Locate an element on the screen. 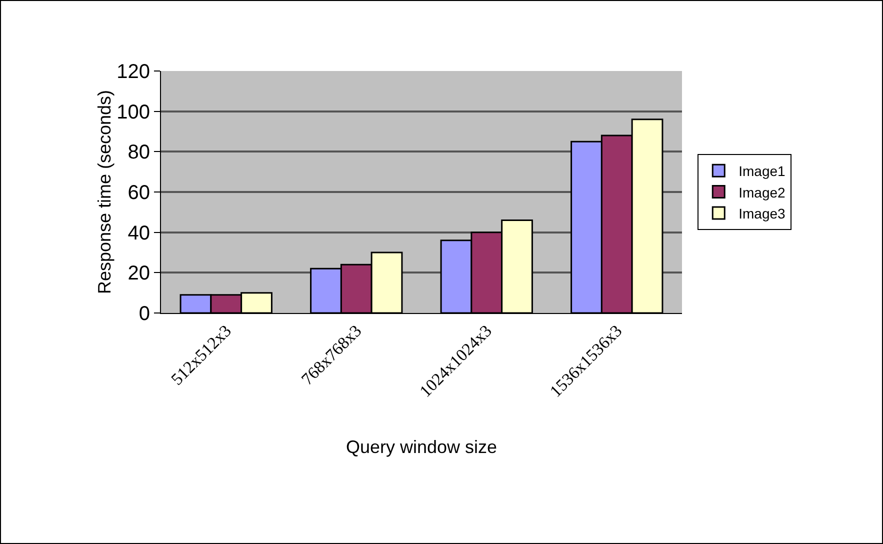 The width and height of the screenshot is (883, 544). y-tick-label: 0 is located at coordinates (144, 314).